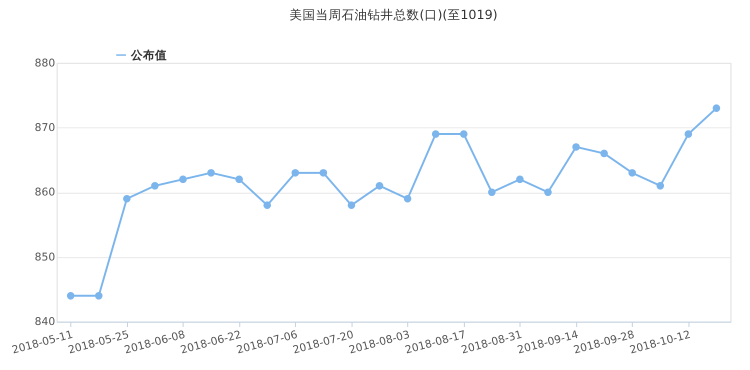 The width and height of the screenshot is (750, 370). I want to click on chart-title: 美国当周石油钻井总数(口)(至1019), so click(394, 14).